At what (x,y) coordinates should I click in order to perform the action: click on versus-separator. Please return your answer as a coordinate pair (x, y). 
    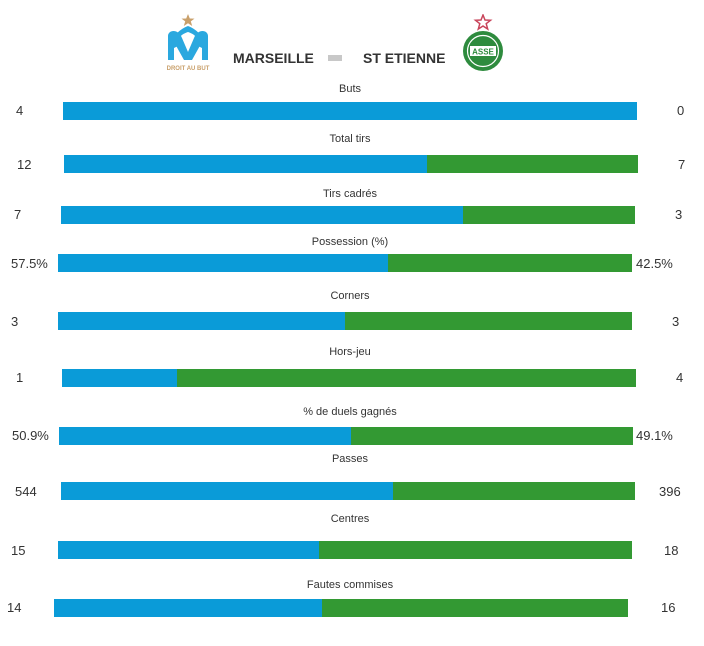
    Looking at the image, I should click on (335, 58).